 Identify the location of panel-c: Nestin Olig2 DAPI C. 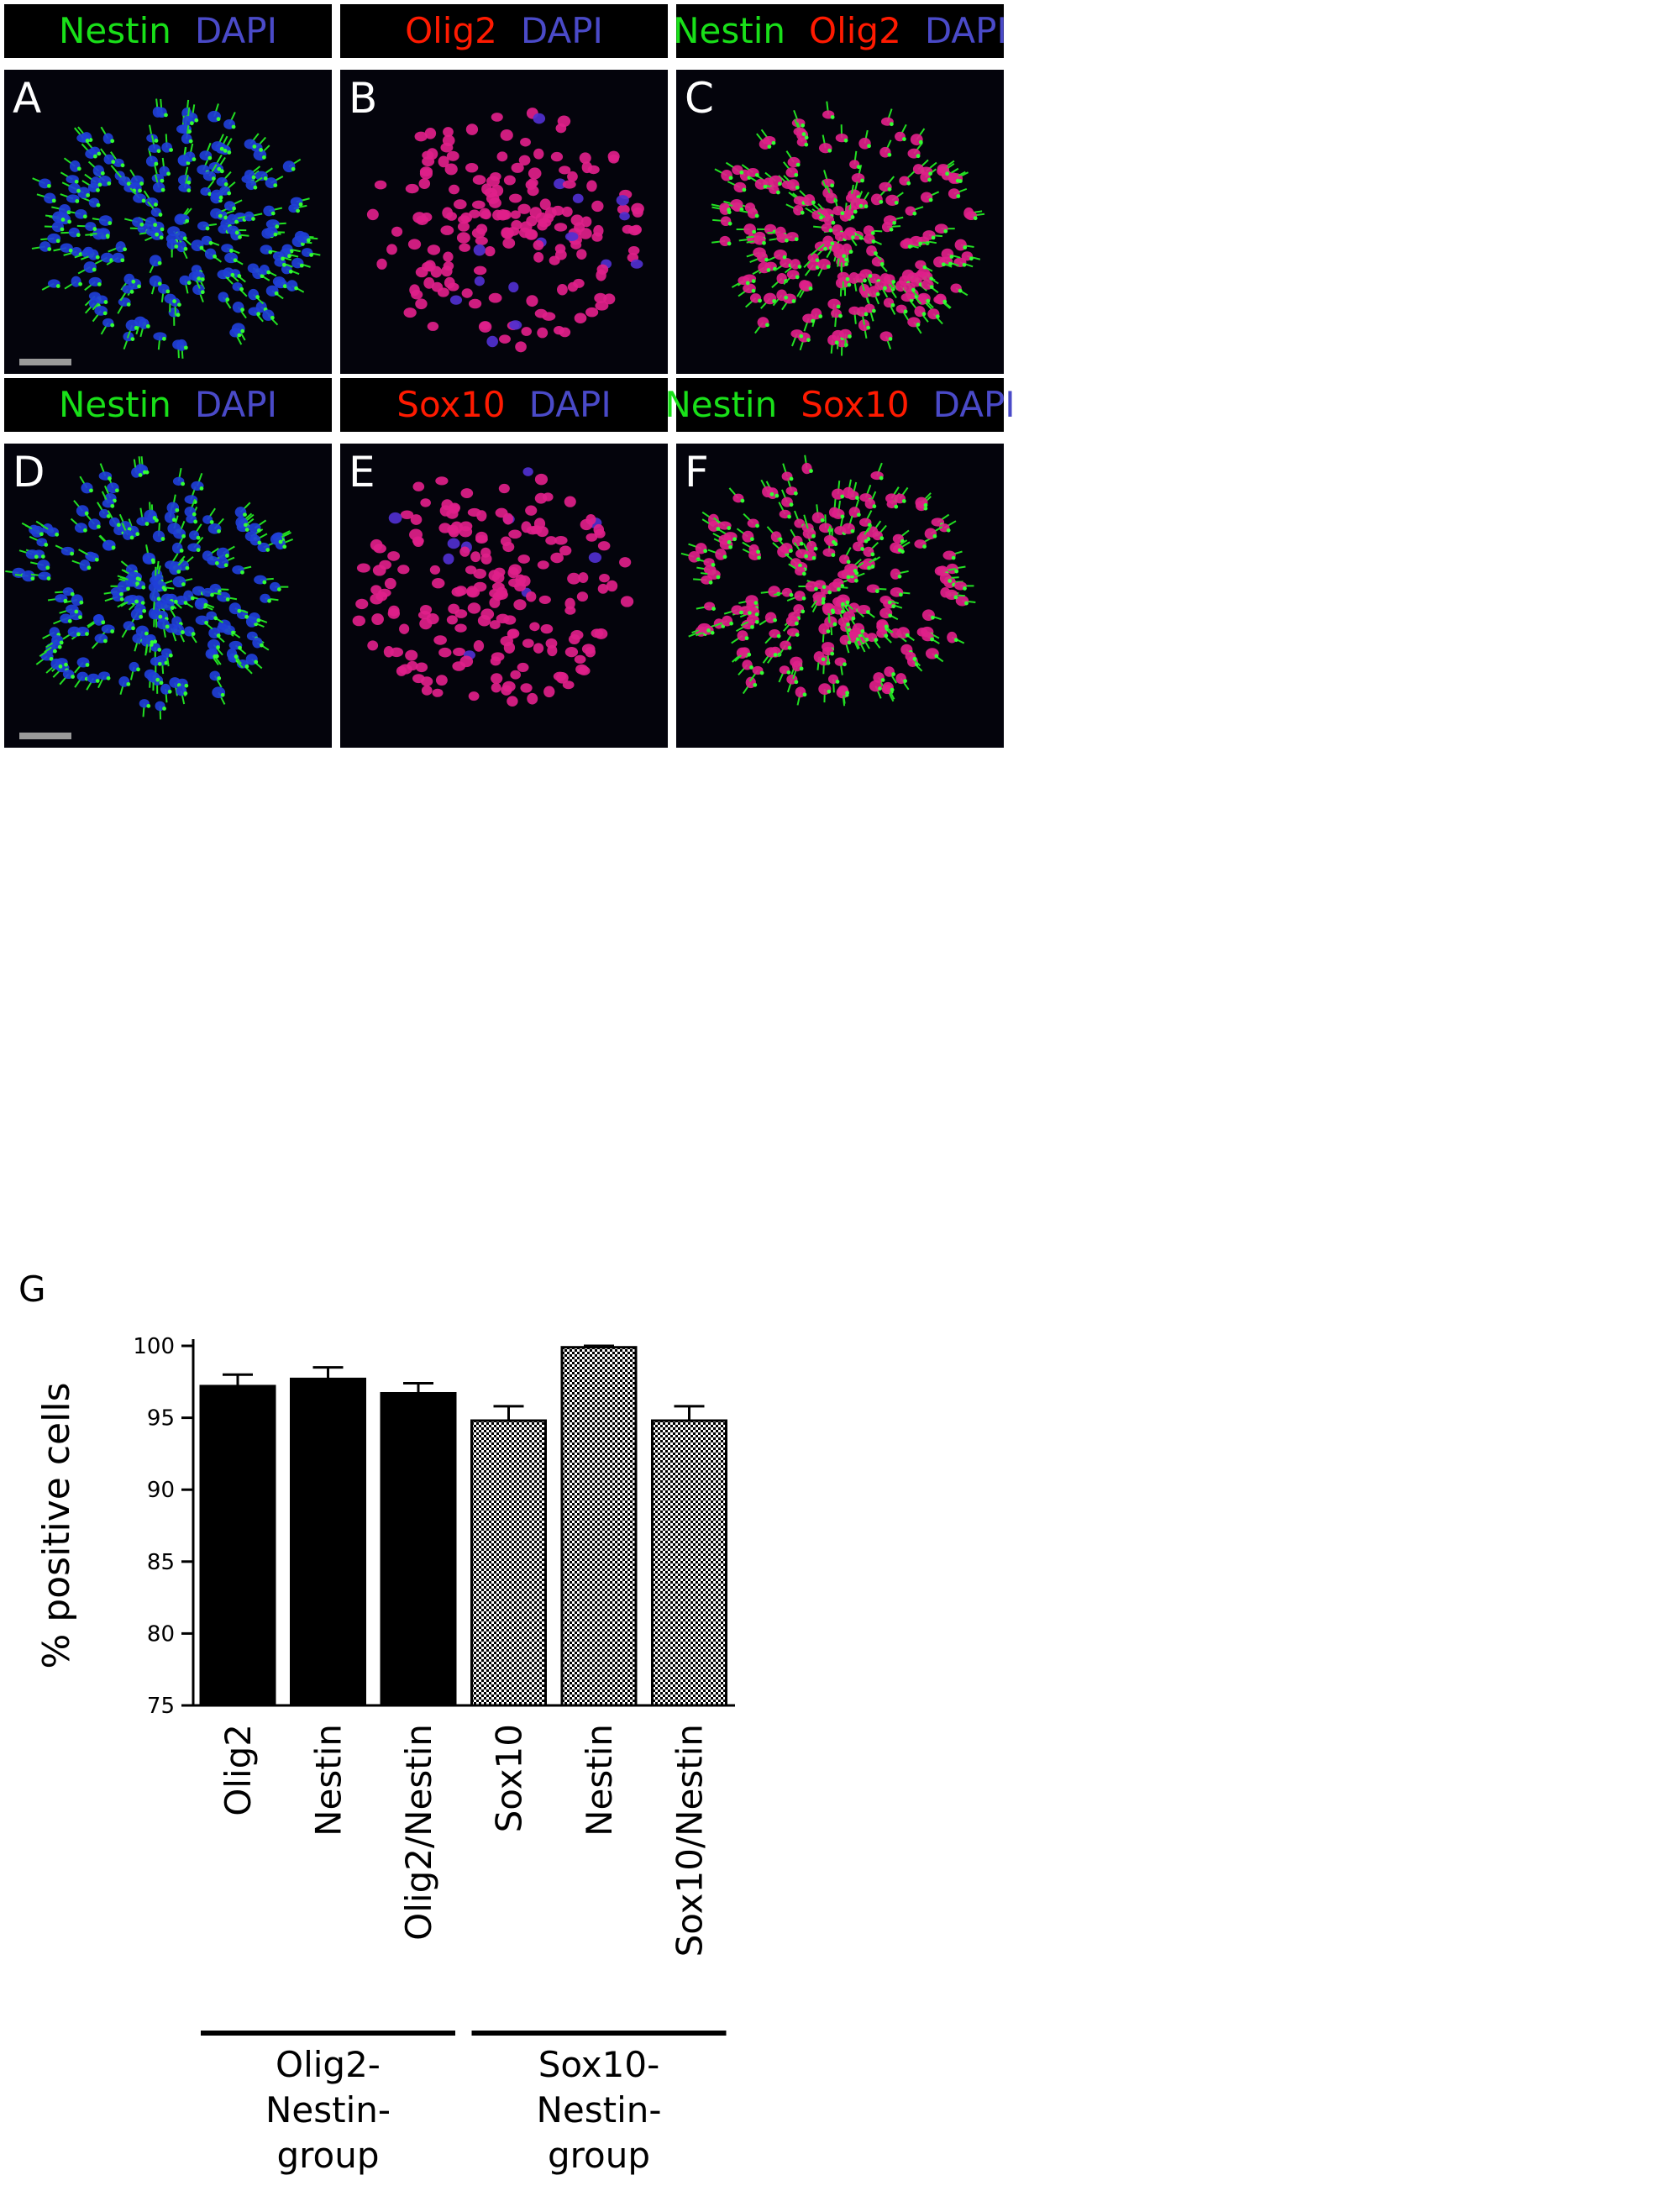
(840, 189).